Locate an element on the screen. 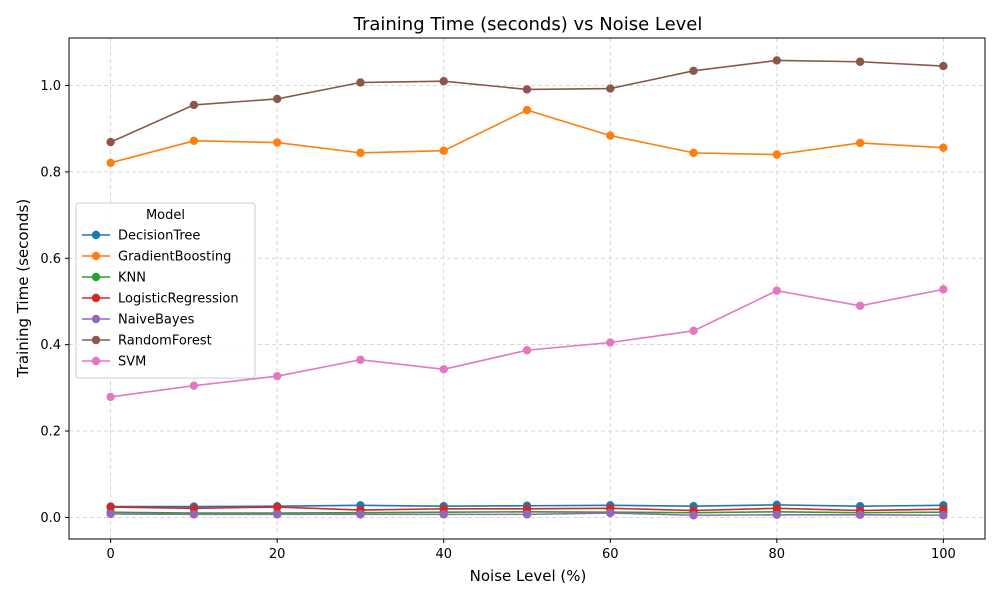 This screenshot has width=1000, height=600. x-tick-label: 0 is located at coordinates (110, 554).